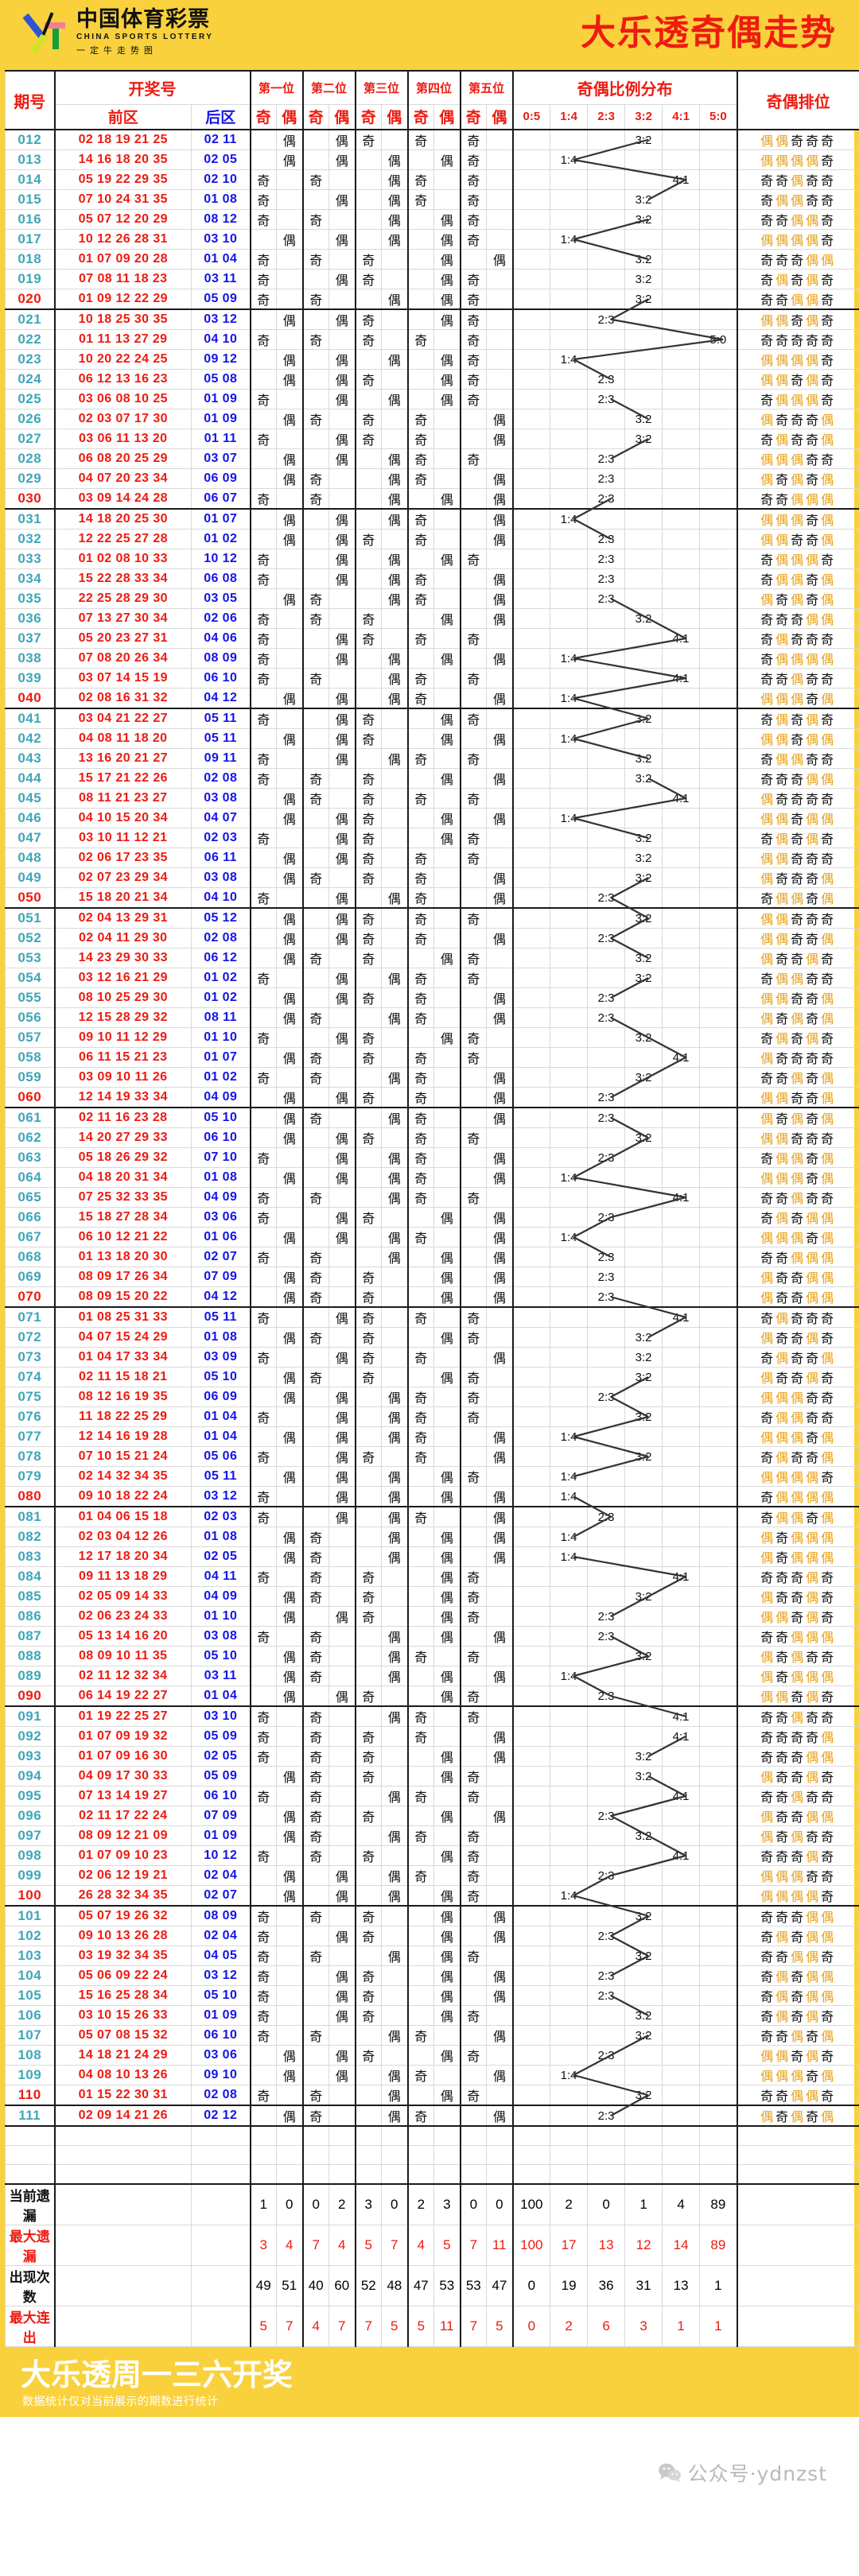 This screenshot has width=859, height=2576. Describe the element at coordinates (432, 260) in the screenshot. I see `table-row: 018 01 07 09 20 28 01 04 奇奇奇偶偶 3:2 奇奇奇偶偶` at that location.